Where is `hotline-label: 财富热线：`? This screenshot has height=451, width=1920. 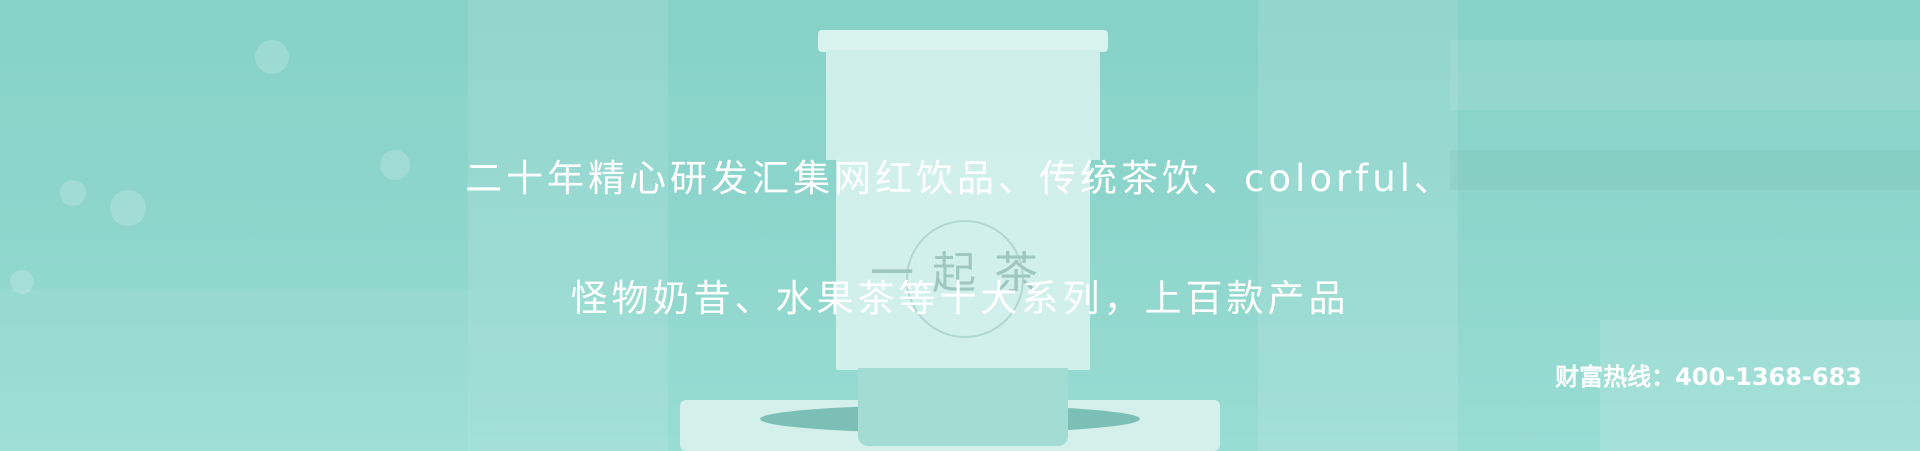 hotline-label: 财富热线： is located at coordinates (1615, 377).